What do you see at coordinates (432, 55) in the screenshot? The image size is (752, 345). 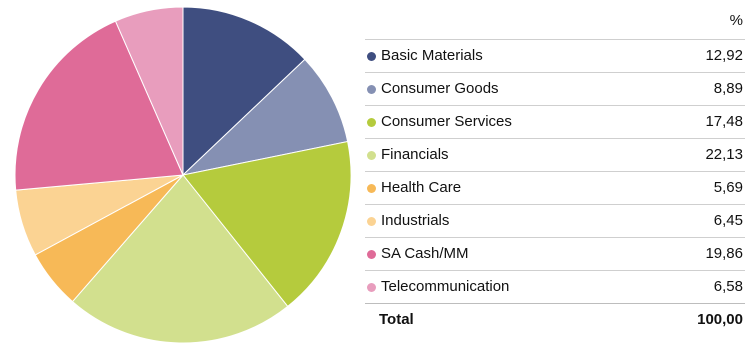 I see `legend-label-text: Basic Materials` at bounding box center [432, 55].